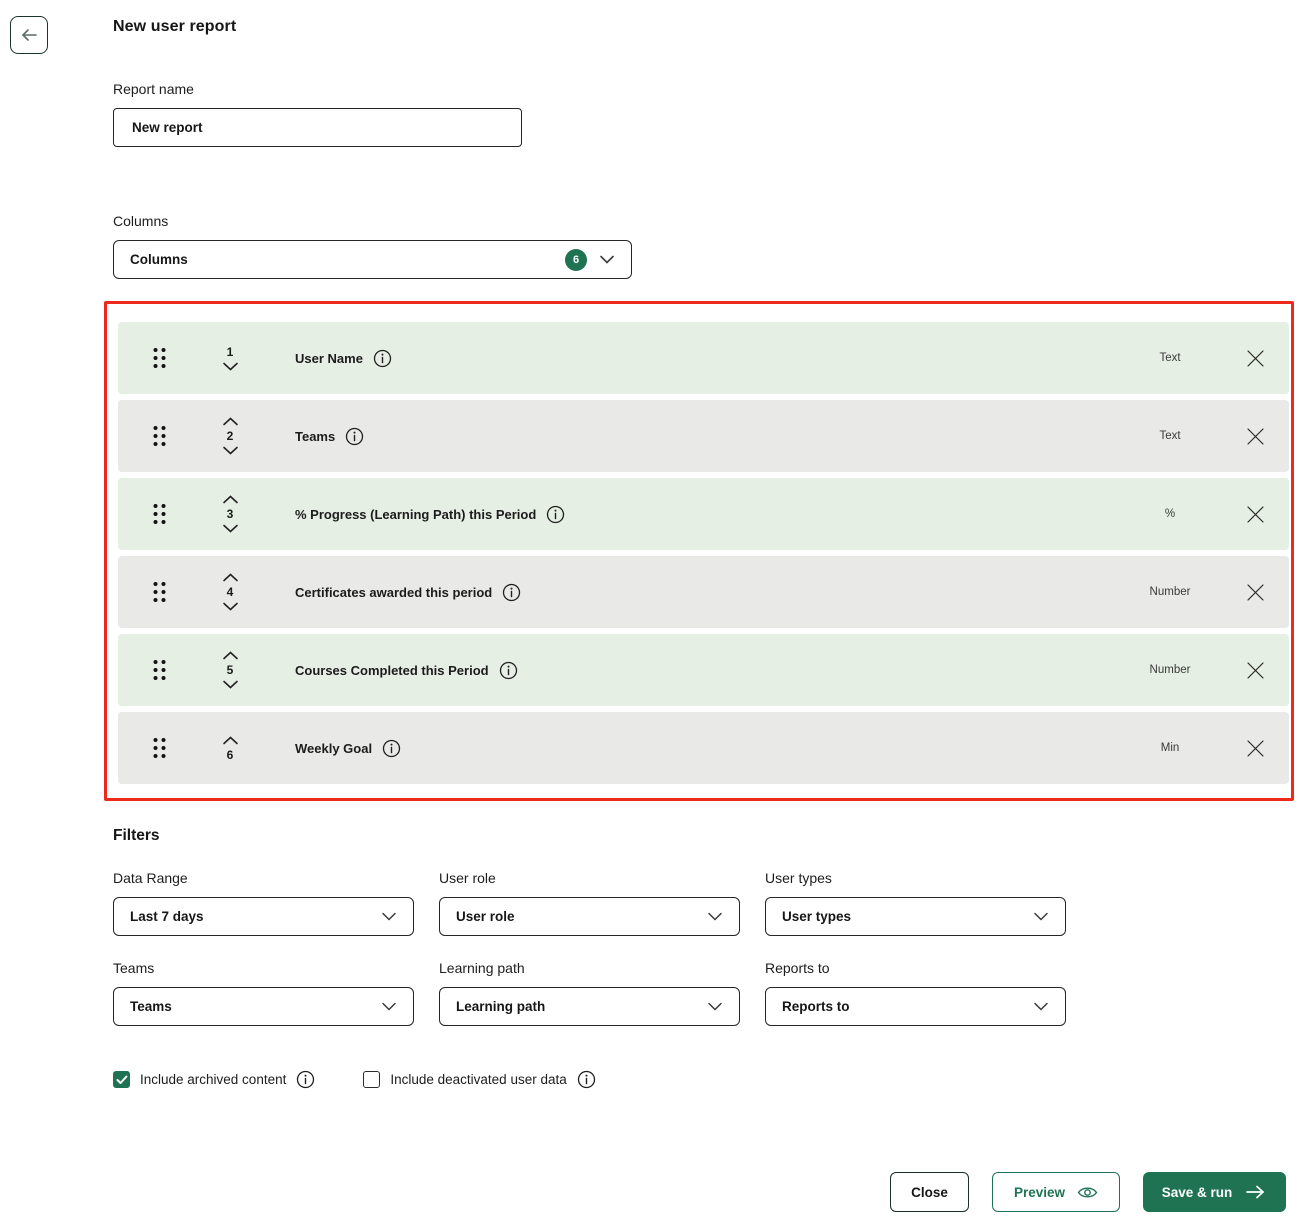  Describe the element at coordinates (214, 1079) in the screenshot. I see `checkbox-group-include-archived-content: Include archived content` at that location.